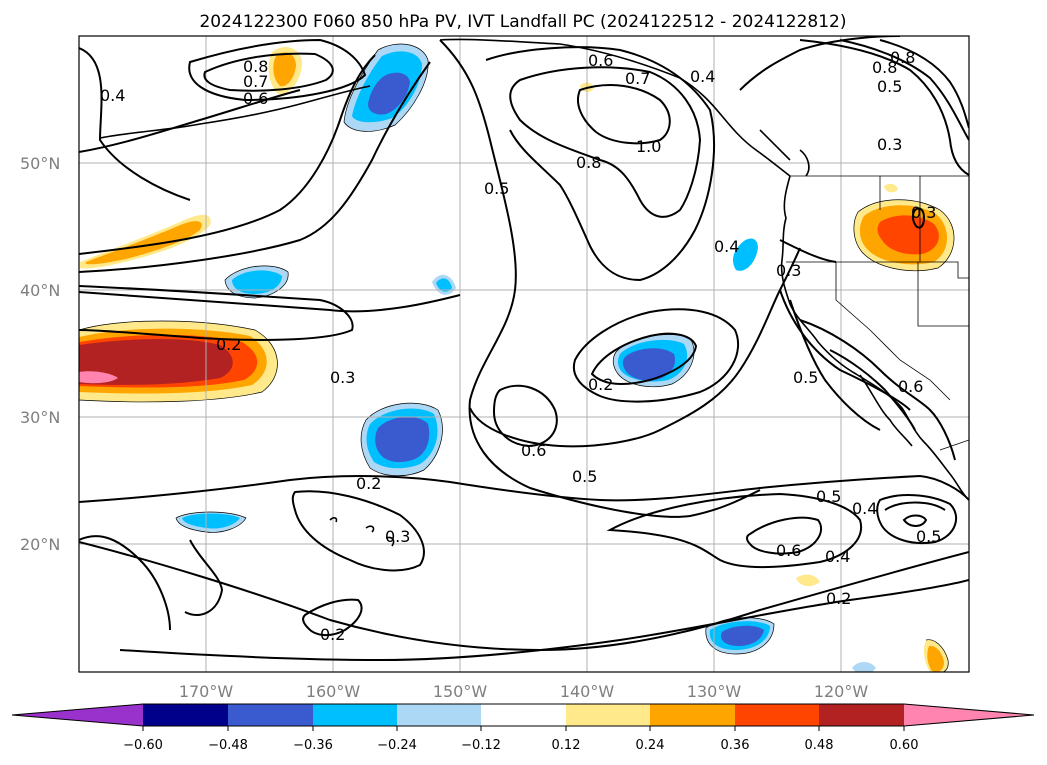  Describe the element at coordinates (333, 691) in the screenshot. I see `lon-label: 160°W` at that location.